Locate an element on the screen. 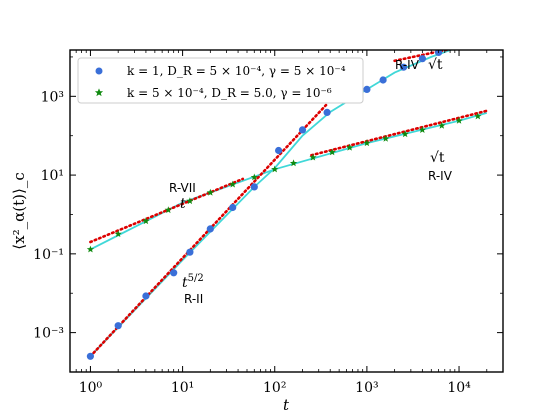  annotation-r-ii: t5/2 R-II is located at coordinates (193, 289).